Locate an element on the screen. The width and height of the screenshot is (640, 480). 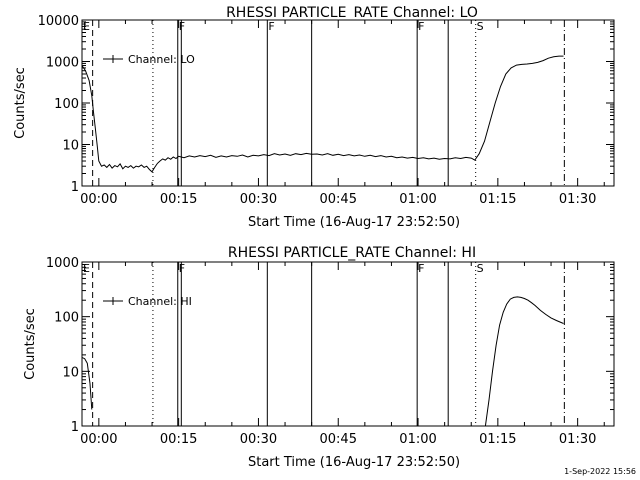
chart-title: RHESSI PARTICLE_RATE Channel: HI is located at coordinates (352, 253).